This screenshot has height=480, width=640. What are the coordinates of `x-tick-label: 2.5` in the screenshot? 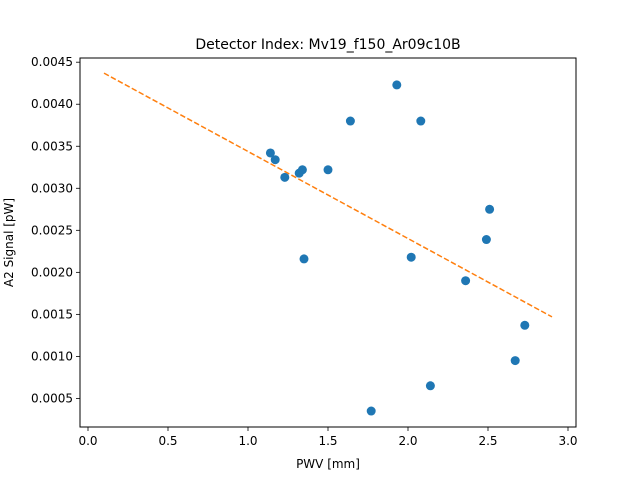 It's located at (487, 441).